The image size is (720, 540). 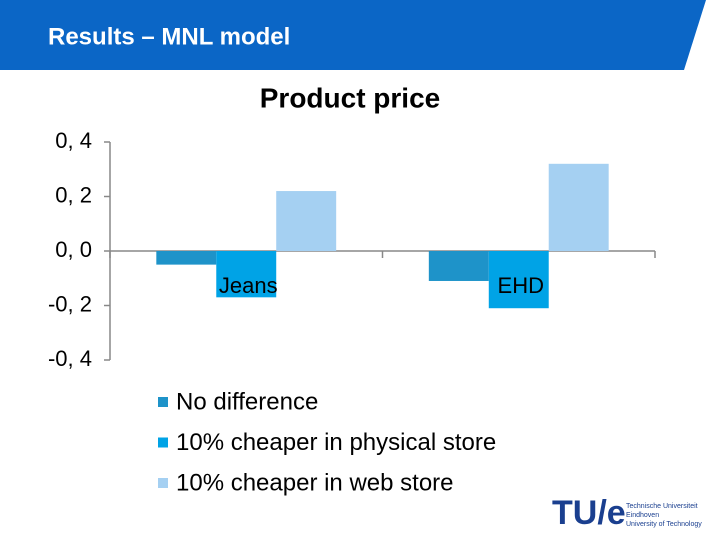 I want to click on logo-text: Technische Universiteit, so click(x=662, y=506).